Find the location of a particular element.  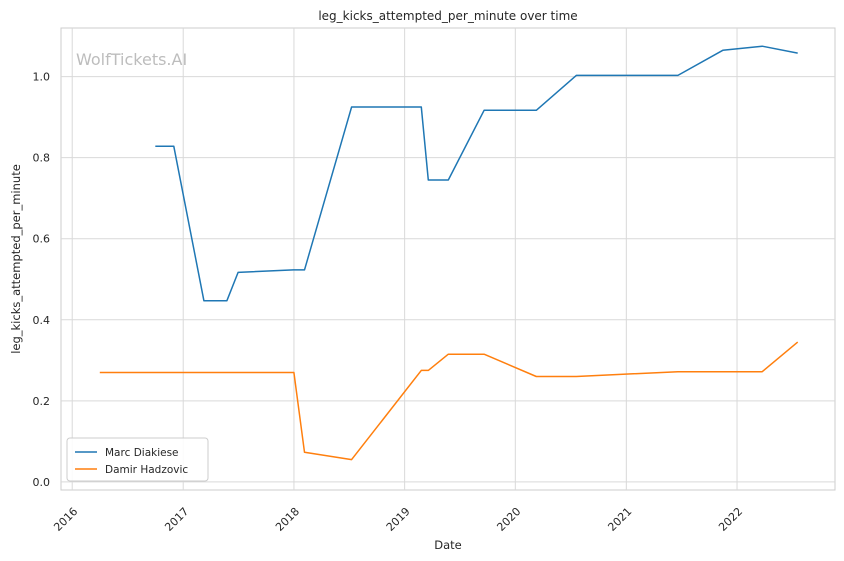

y-tick-label: 1.0 is located at coordinates (42, 77).